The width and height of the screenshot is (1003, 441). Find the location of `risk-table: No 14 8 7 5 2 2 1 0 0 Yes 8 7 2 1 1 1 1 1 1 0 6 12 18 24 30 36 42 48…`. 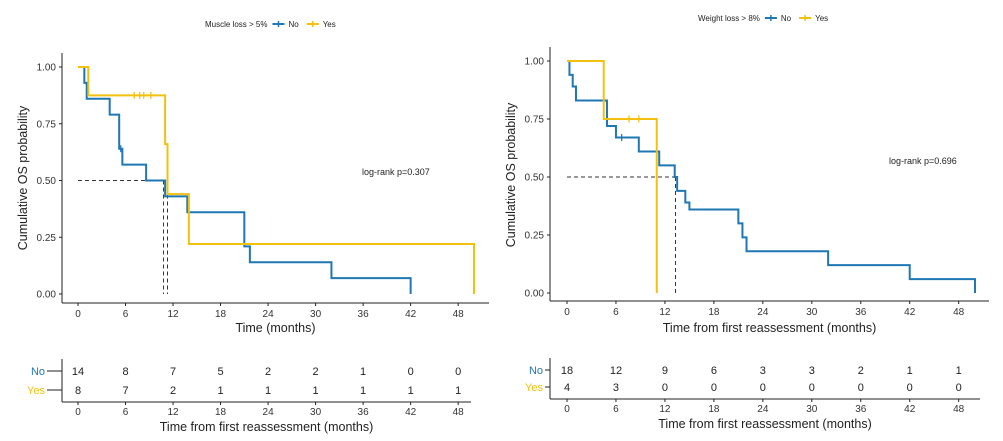

risk-table: No 14 8 7 5 2 2 1 0 0 Yes 8 7 2 1 1 1 1 1 1 0 6 12 18 24 30 36 42 48… is located at coordinates (249, 396).